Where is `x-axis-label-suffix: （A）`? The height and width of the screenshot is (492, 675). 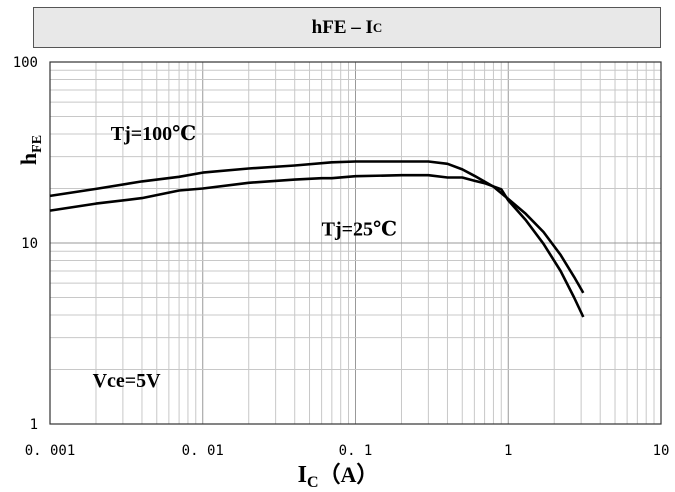
x-axis-label-suffix: （A） is located at coordinates (349, 474).